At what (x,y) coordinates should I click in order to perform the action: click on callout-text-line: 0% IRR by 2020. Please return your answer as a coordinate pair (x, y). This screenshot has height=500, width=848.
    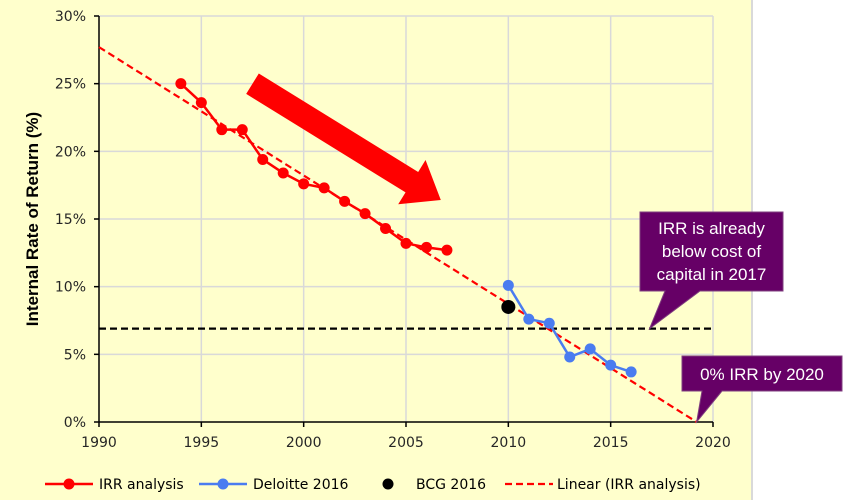
    Looking at the image, I should click on (762, 374).